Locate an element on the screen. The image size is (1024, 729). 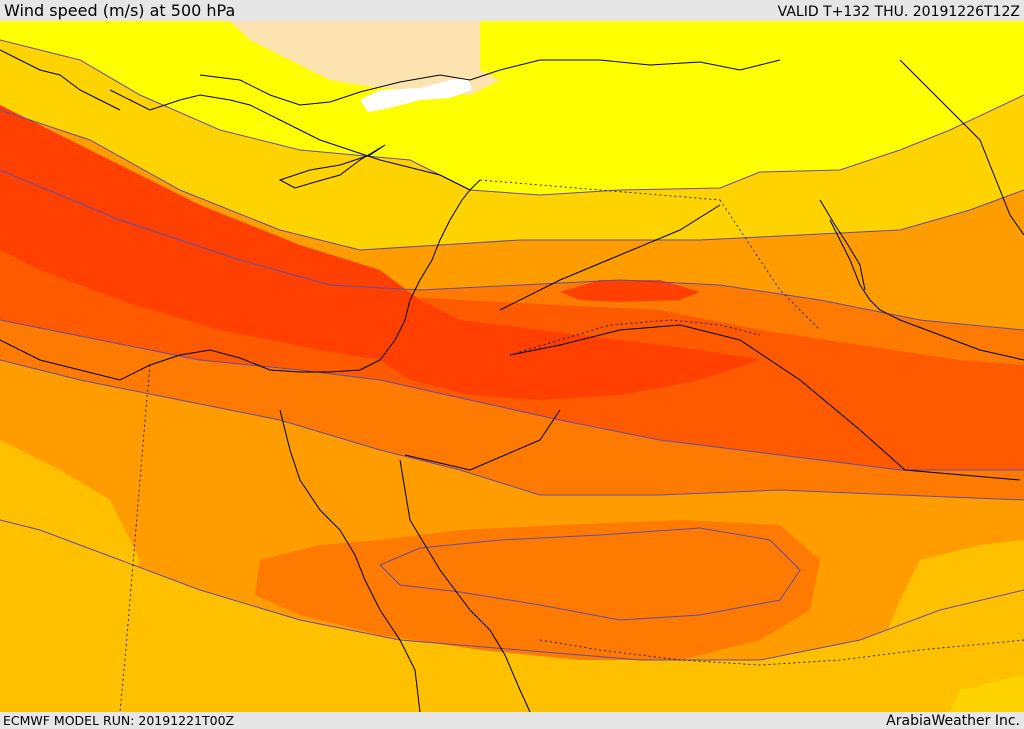
coast-persian-gulf is located at coordinates (926, 290).